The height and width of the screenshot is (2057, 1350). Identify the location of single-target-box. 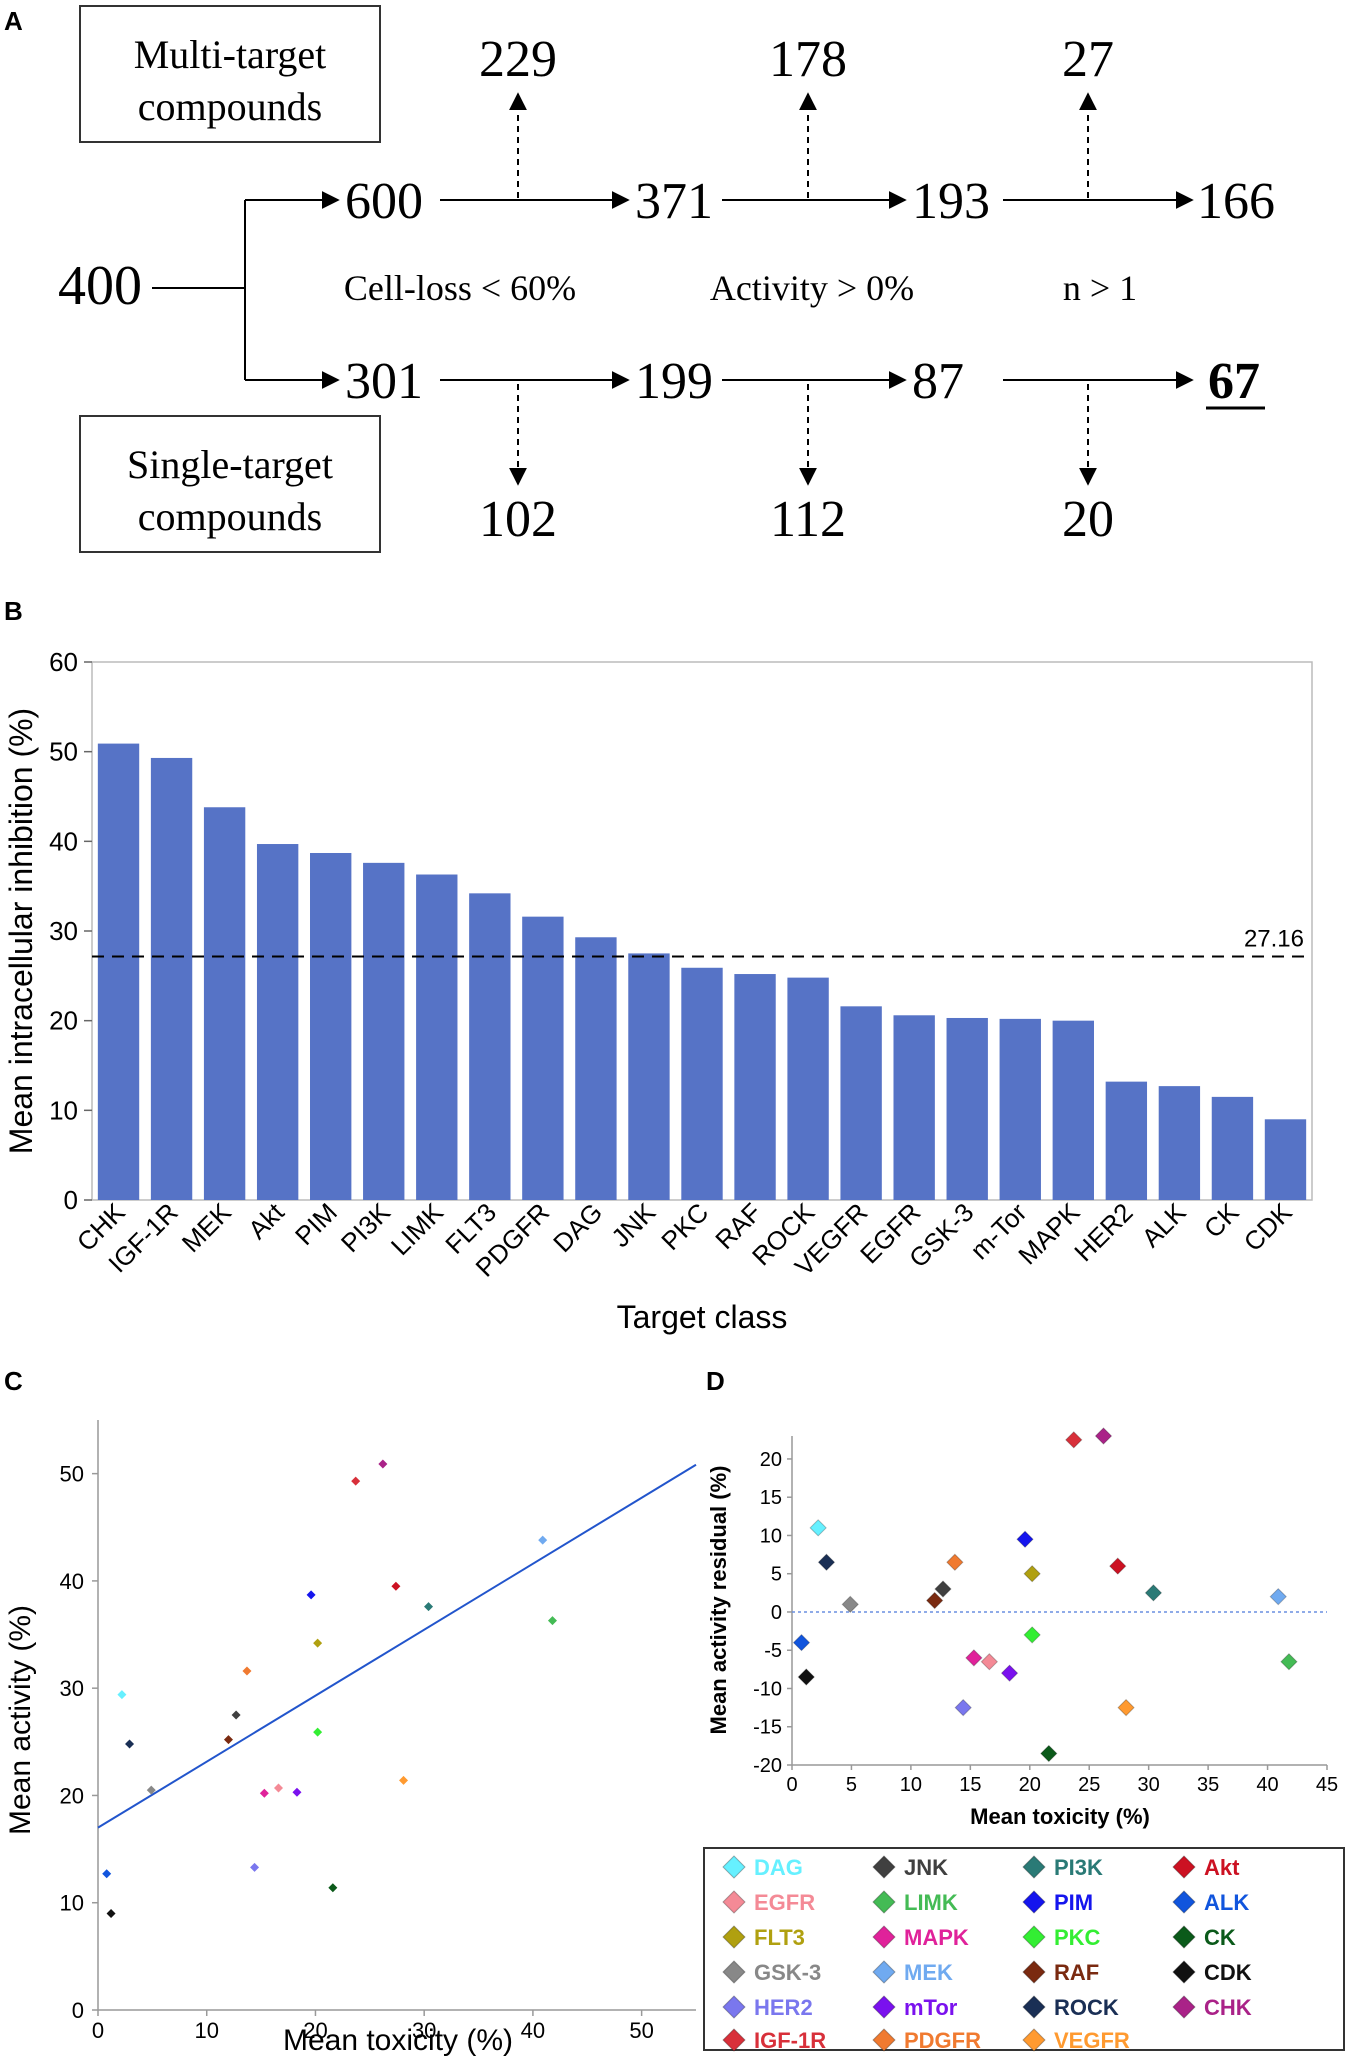
(230, 484).